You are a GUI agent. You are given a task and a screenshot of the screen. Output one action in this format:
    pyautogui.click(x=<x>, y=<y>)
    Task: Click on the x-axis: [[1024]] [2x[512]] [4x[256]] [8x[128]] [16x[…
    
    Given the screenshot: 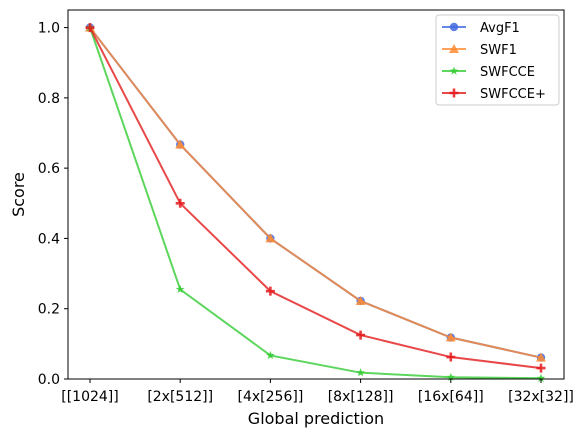 What is the action you would take?
    pyautogui.click(x=317, y=392)
    